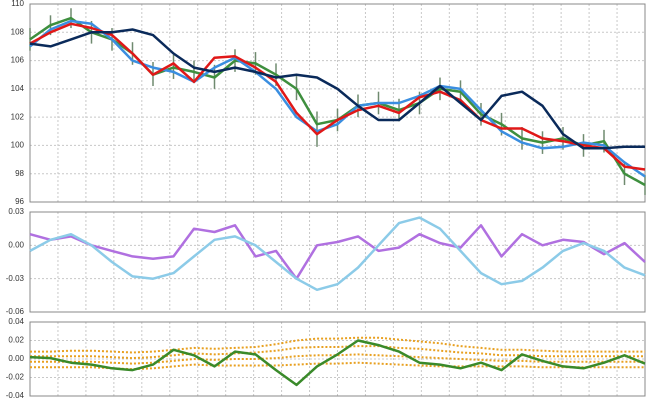 Image resolution: width=650 pixels, height=404 pixels. What do you see at coordinates (16, 340) in the screenshot?
I see `y-tick-label: 0.02` at bounding box center [16, 340].